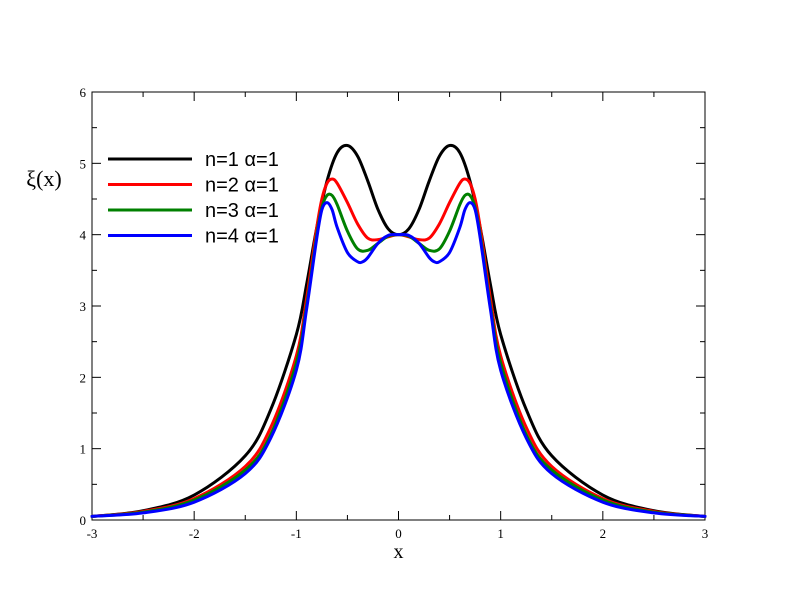 The image size is (792, 612). Describe the element at coordinates (83, 235) in the screenshot. I see `y-tick-label: 4` at that location.